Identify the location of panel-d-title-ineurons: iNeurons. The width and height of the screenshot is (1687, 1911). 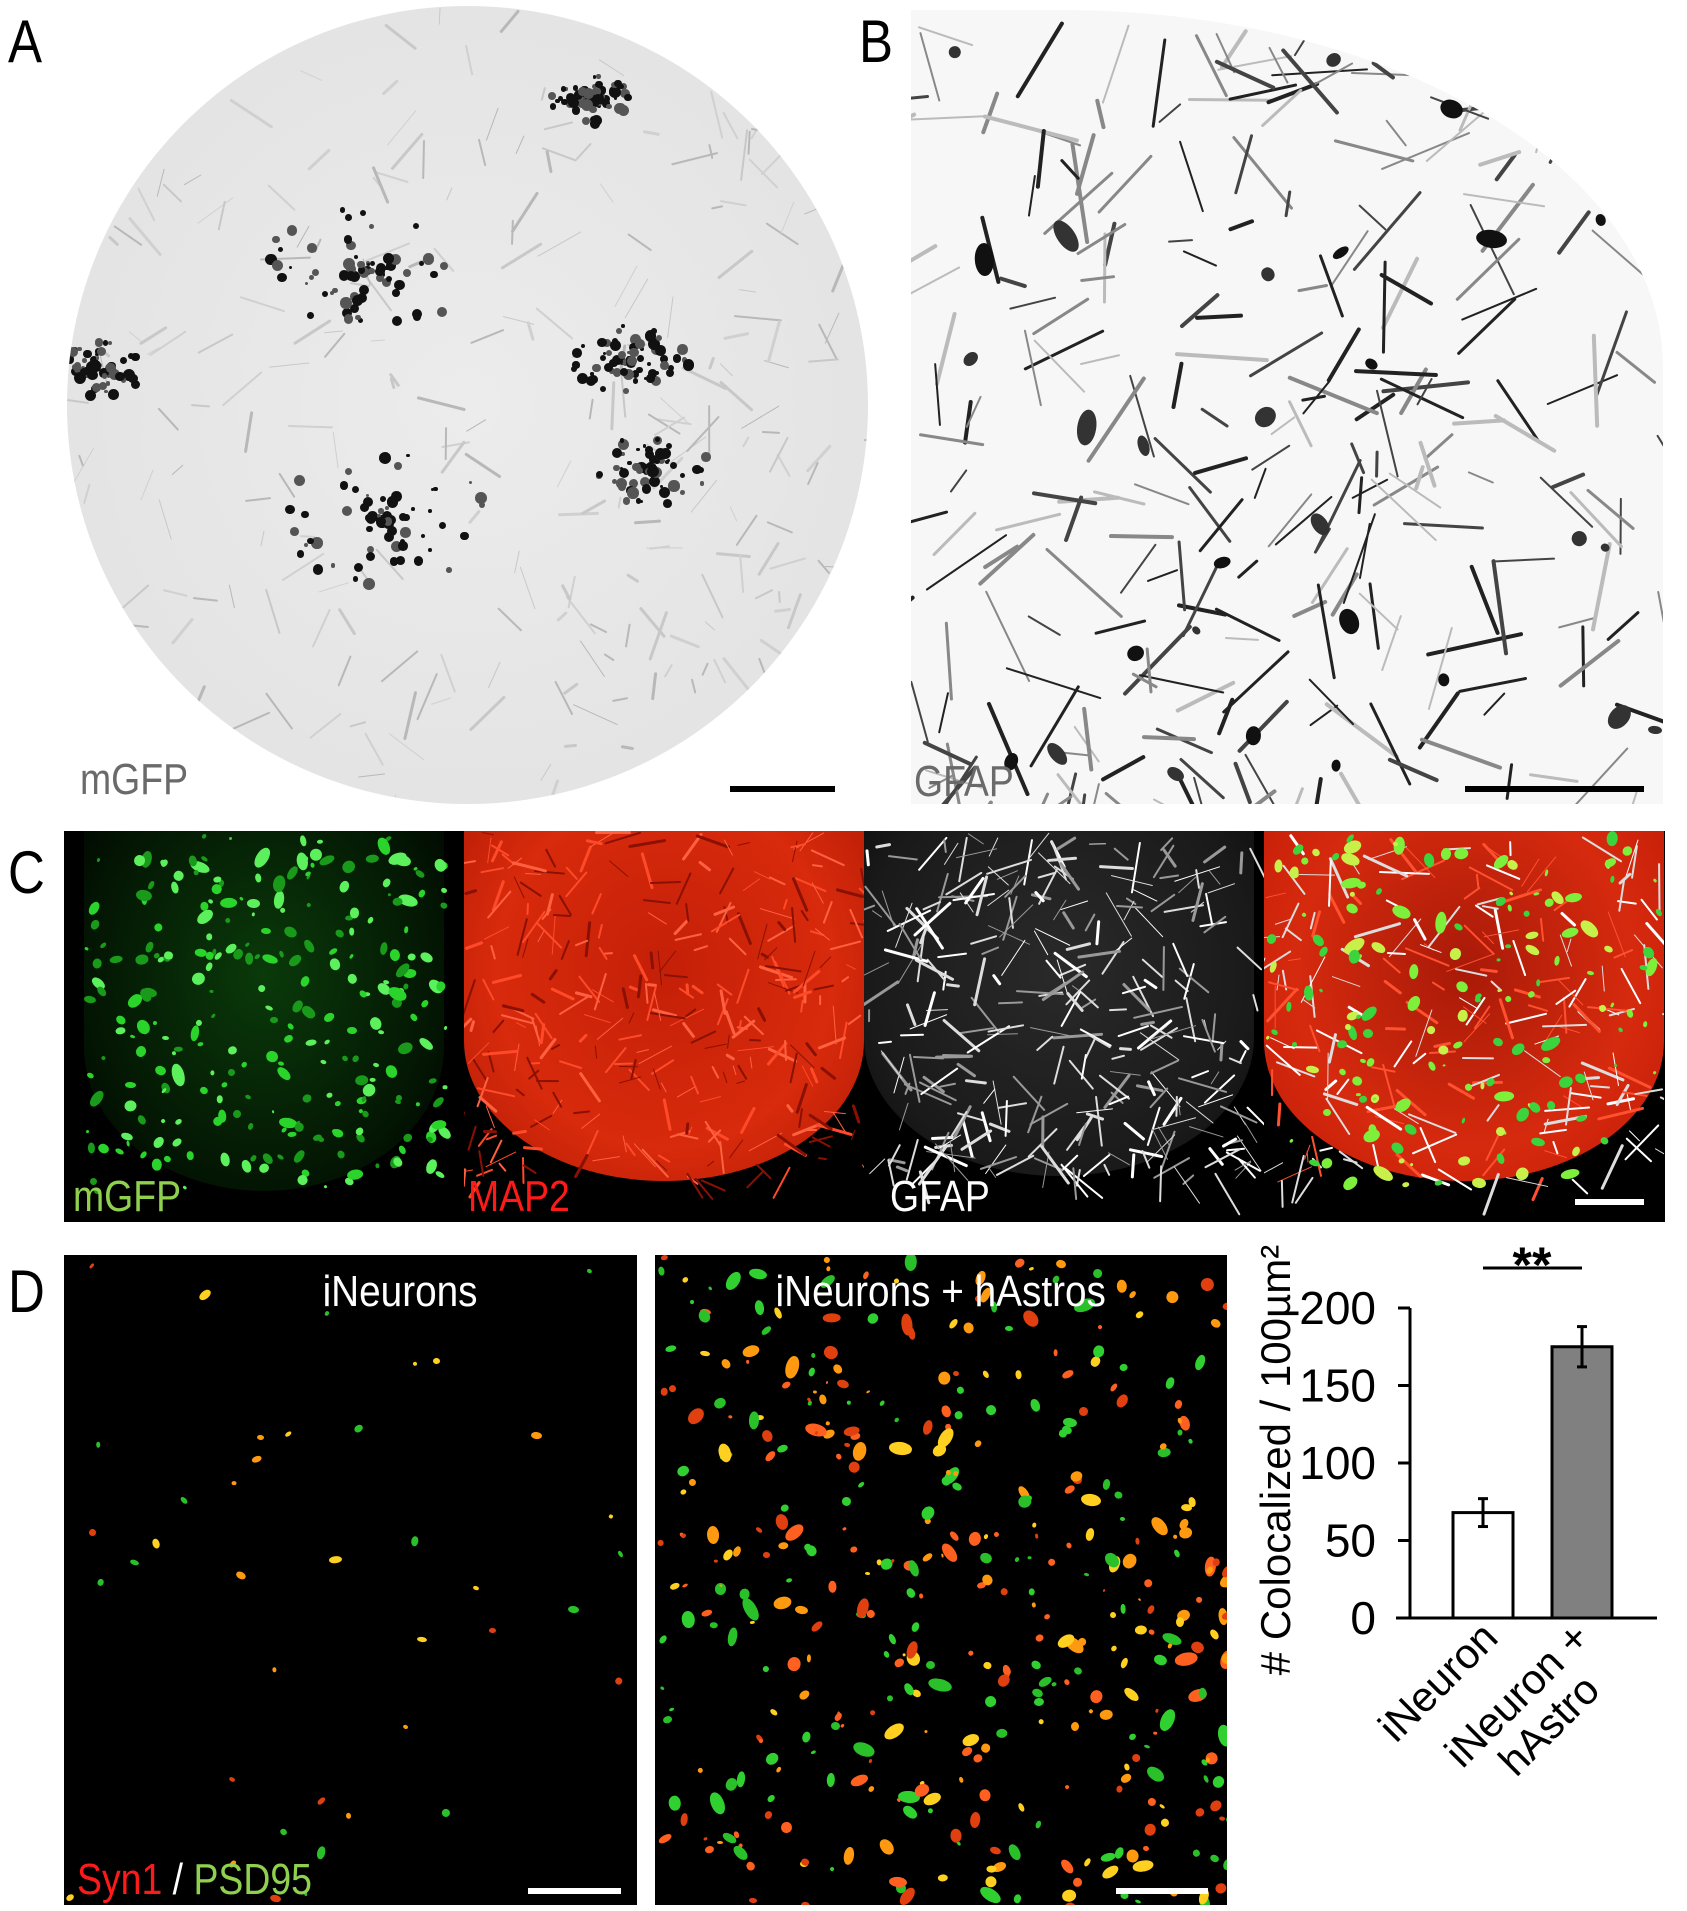
(400, 1292).